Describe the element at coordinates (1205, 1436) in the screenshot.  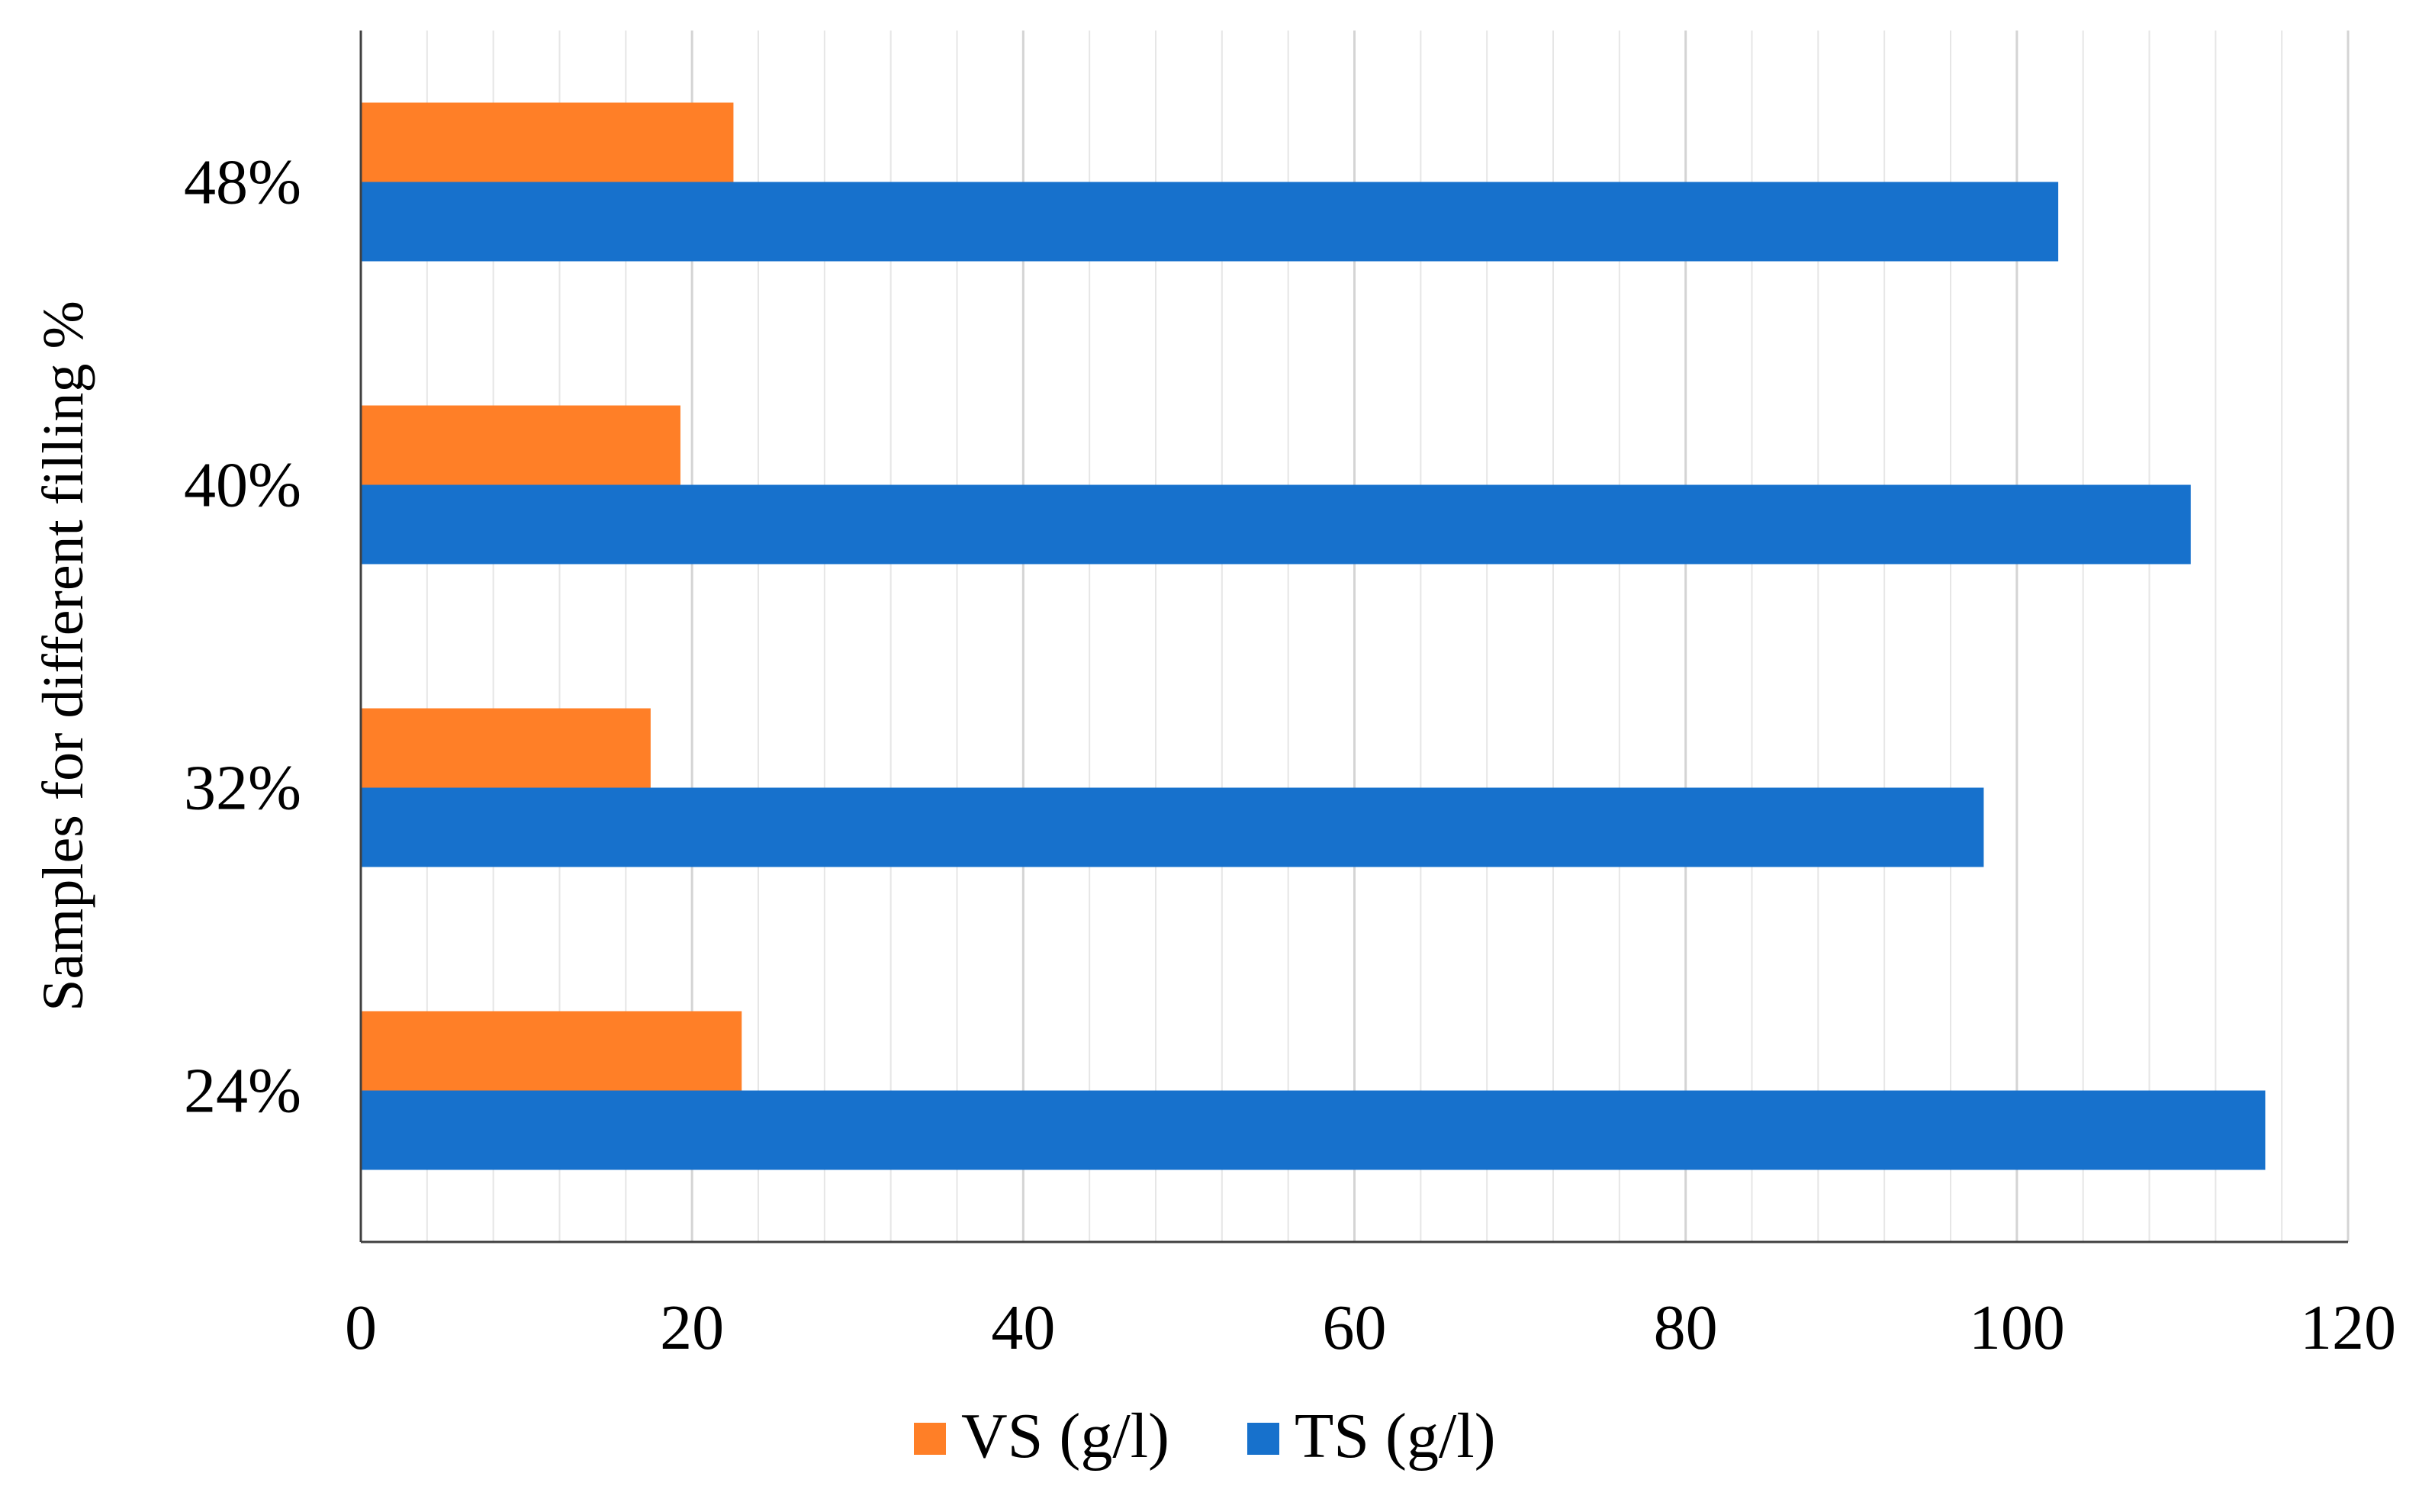
I see `legend: VS (g/l) TS (g/l)` at that location.